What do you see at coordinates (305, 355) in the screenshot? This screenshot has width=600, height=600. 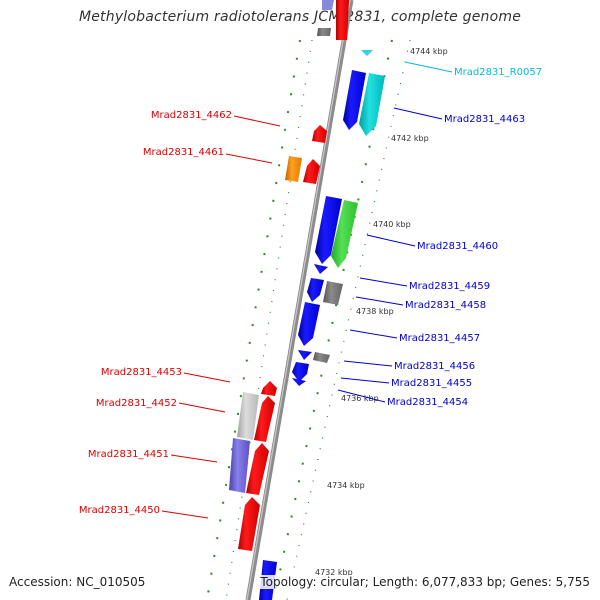 I see `gene-arrow-4456-blue` at bounding box center [305, 355].